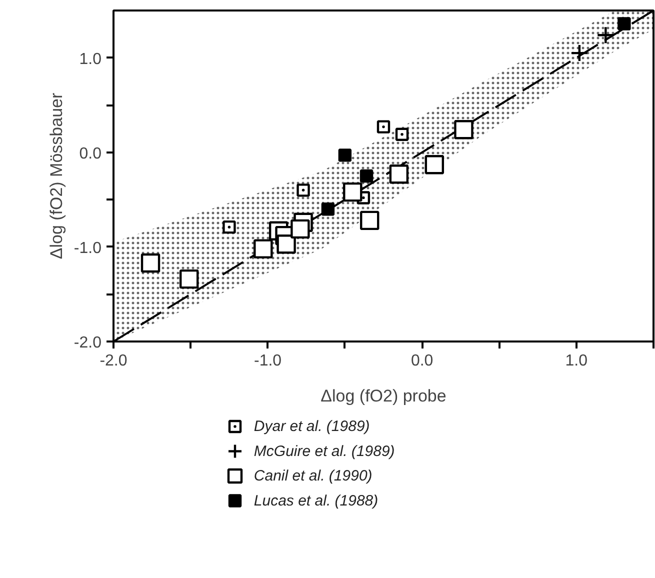 Image resolution: width=655 pixels, height=578 pixels. Describe the element at coordinates (114, 361) in the screenshot. I see `x-tick-label: -2.0` at that location.